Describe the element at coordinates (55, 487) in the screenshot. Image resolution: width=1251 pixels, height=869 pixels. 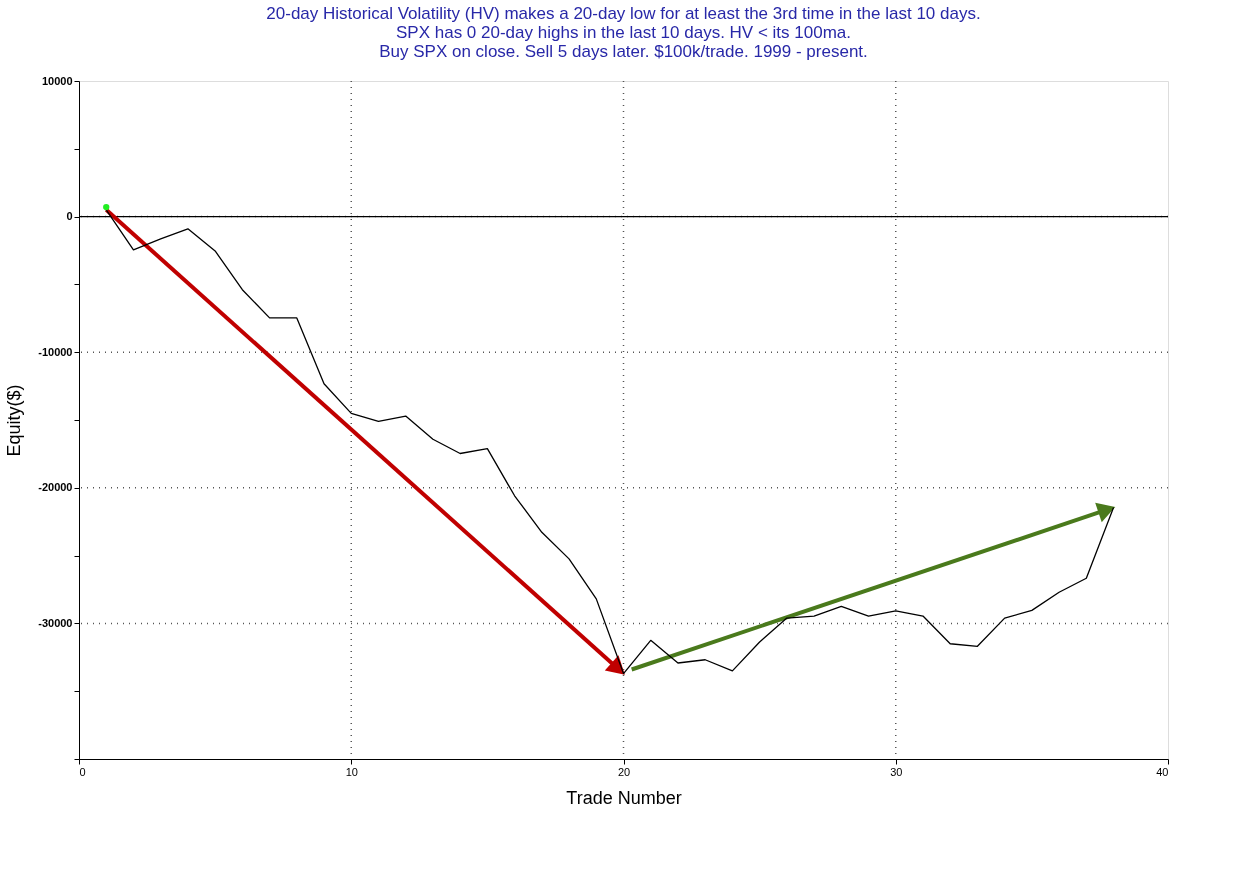
I see `y-tick-label: -20000` at that location.